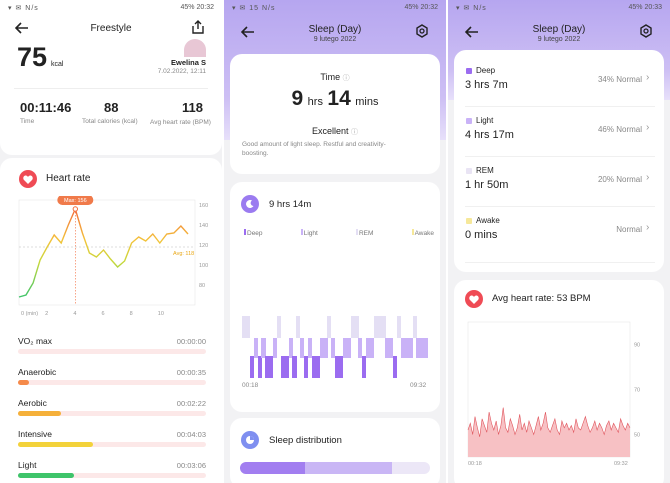 Image resolution: width=670 pixels, height=483 pixels. What do you see at coordinates (629, 229) in the screenshot?
I see `stage-status: Normal` at bounding box center [629, 229].